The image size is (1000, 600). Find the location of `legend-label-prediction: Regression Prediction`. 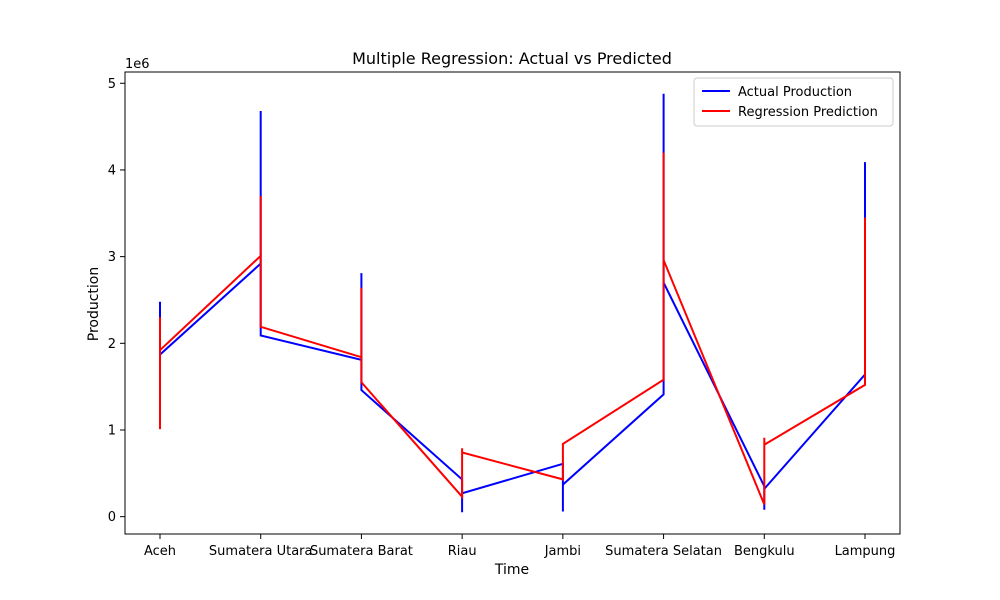

legend-label-prediction: Regression Prediction is located at coordinates (808, 112).